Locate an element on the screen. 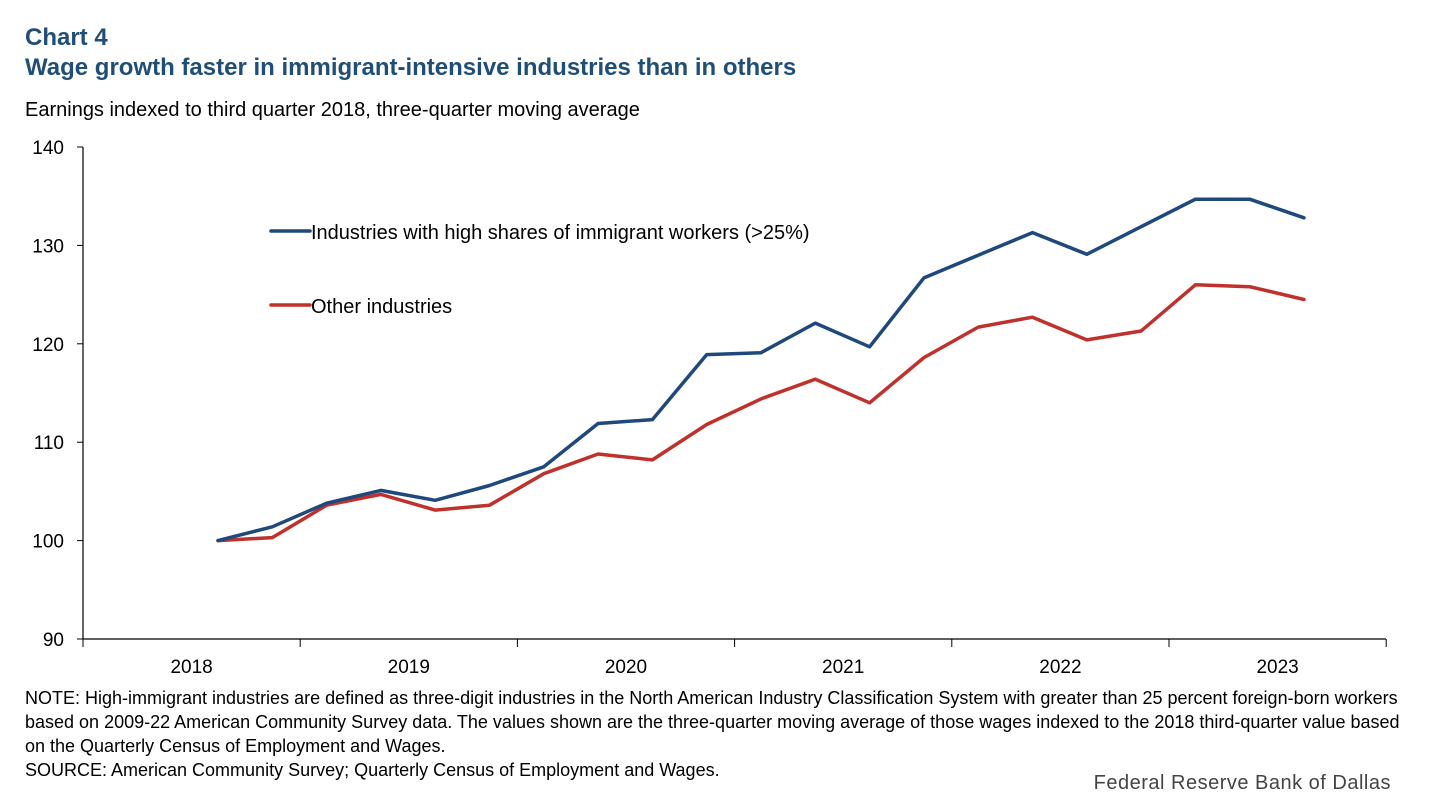  x-tick-label: 2022 is located at coordinates (1060, 667).